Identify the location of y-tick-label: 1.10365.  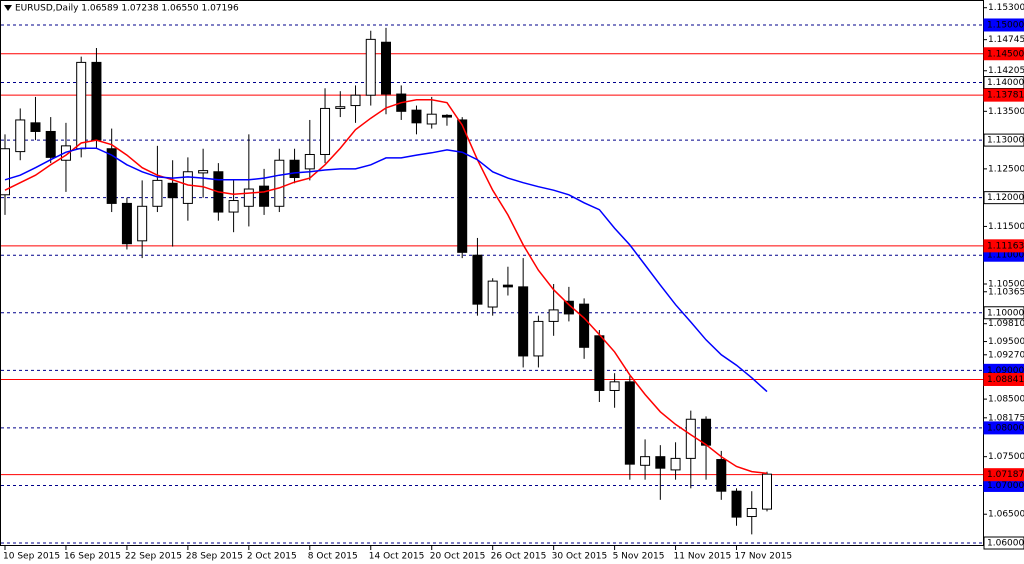
(1006, 292).